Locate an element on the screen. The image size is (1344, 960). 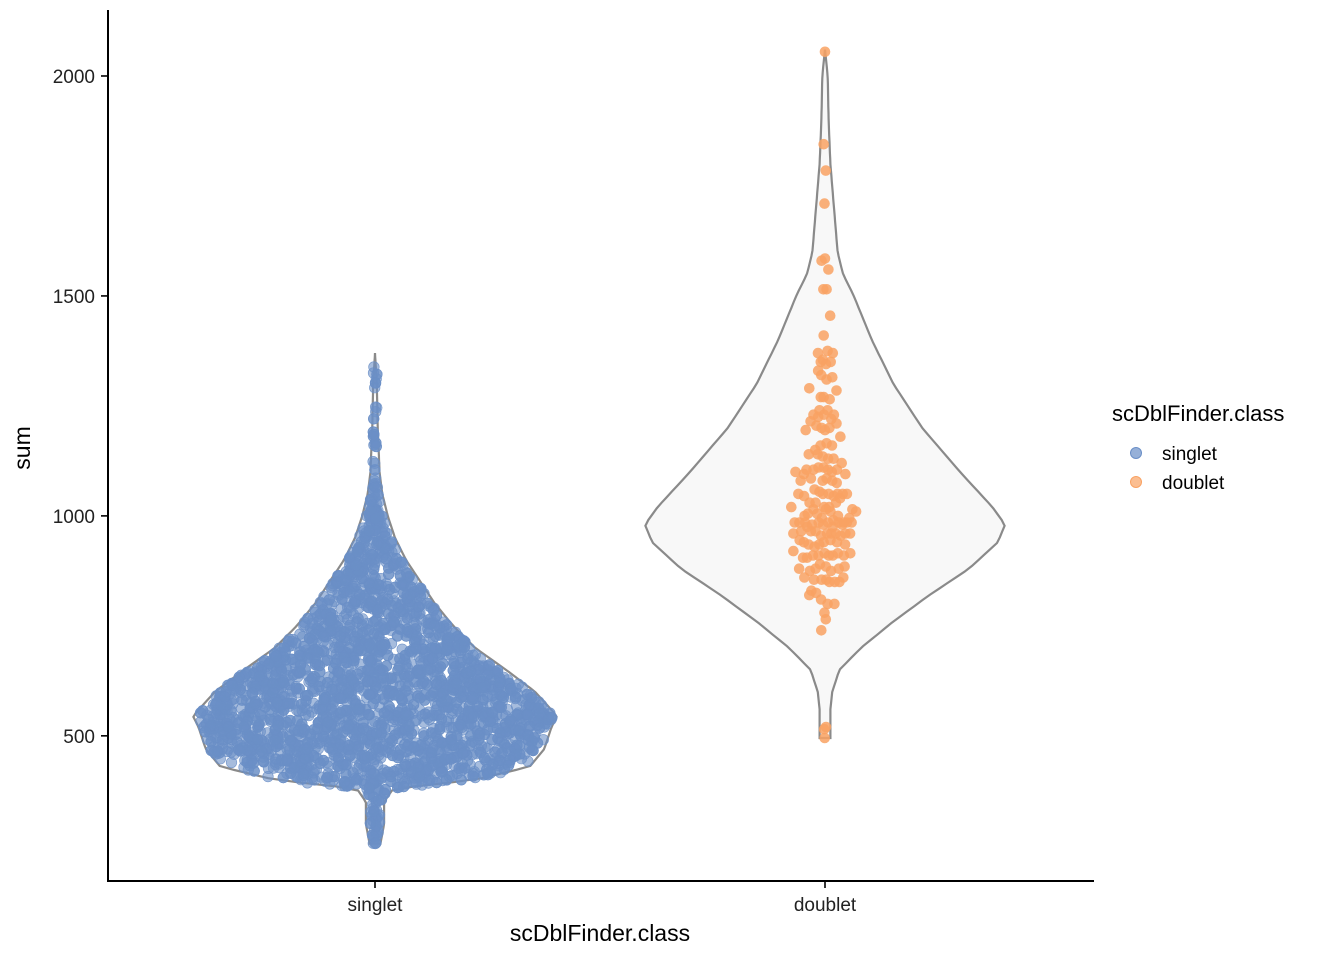
legend-key-doublet is located at coordinates (1136, 482).